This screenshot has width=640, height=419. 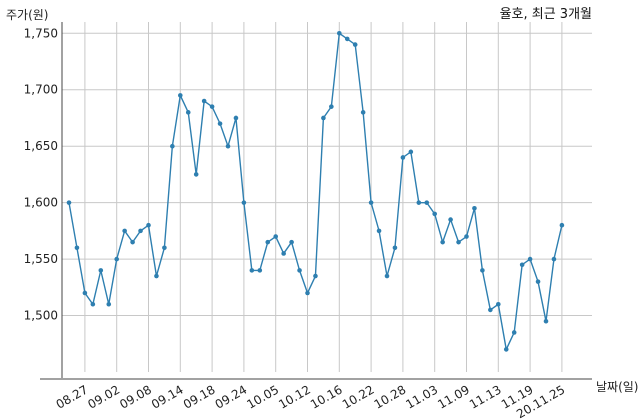 I want to click on y-tick-label: 1,550, so click(x=41, y=259).